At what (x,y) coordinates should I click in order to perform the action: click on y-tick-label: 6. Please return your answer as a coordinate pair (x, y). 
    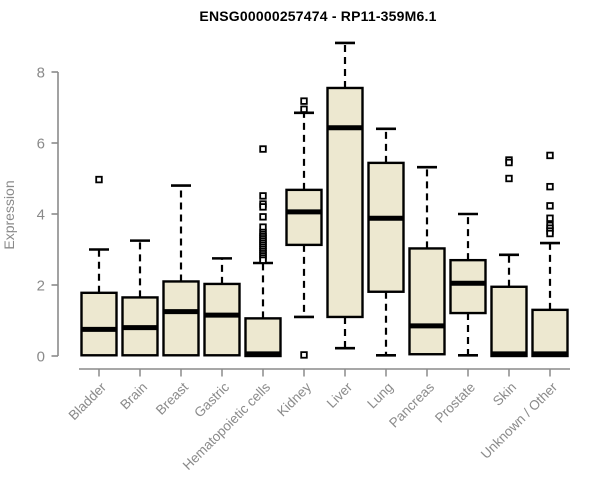
    Looking at the image, I should click on (41, 144).